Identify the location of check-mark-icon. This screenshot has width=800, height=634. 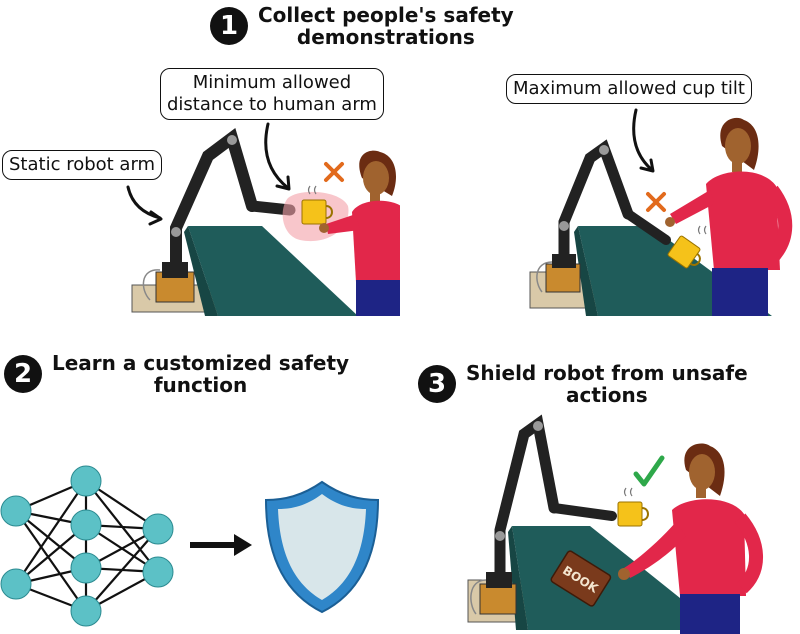
(649, 471).